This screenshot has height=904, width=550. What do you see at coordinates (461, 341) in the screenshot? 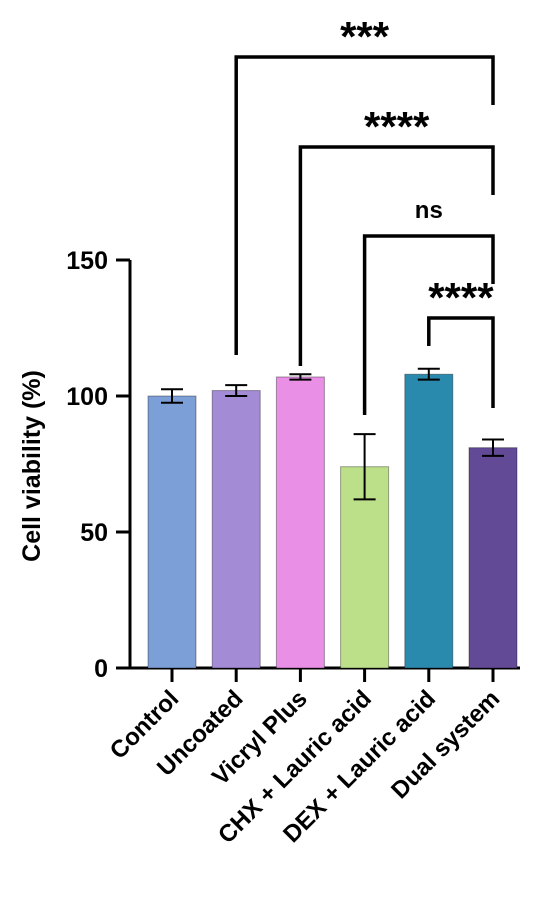
I see `significance-bracket-3: ****` at bounding box center [461, 341].